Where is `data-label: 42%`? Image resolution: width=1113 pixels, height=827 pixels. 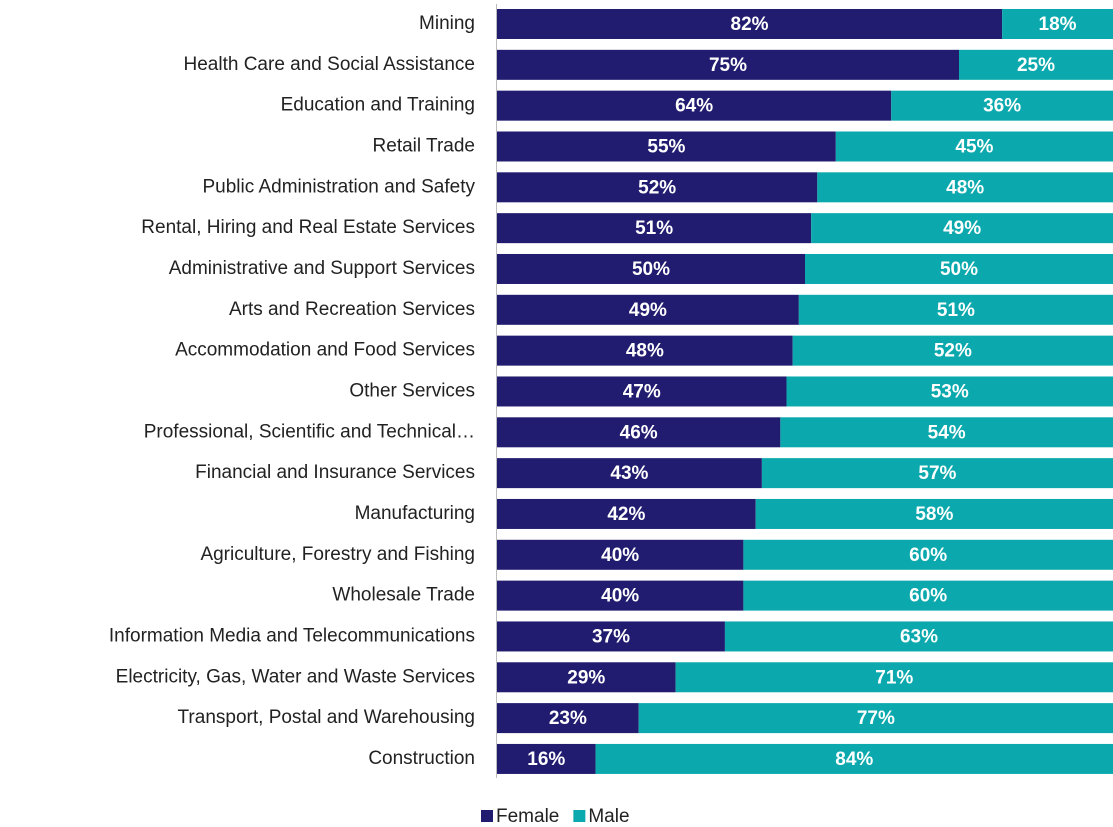
data-label: 42% is located at coordinates (626, 514).